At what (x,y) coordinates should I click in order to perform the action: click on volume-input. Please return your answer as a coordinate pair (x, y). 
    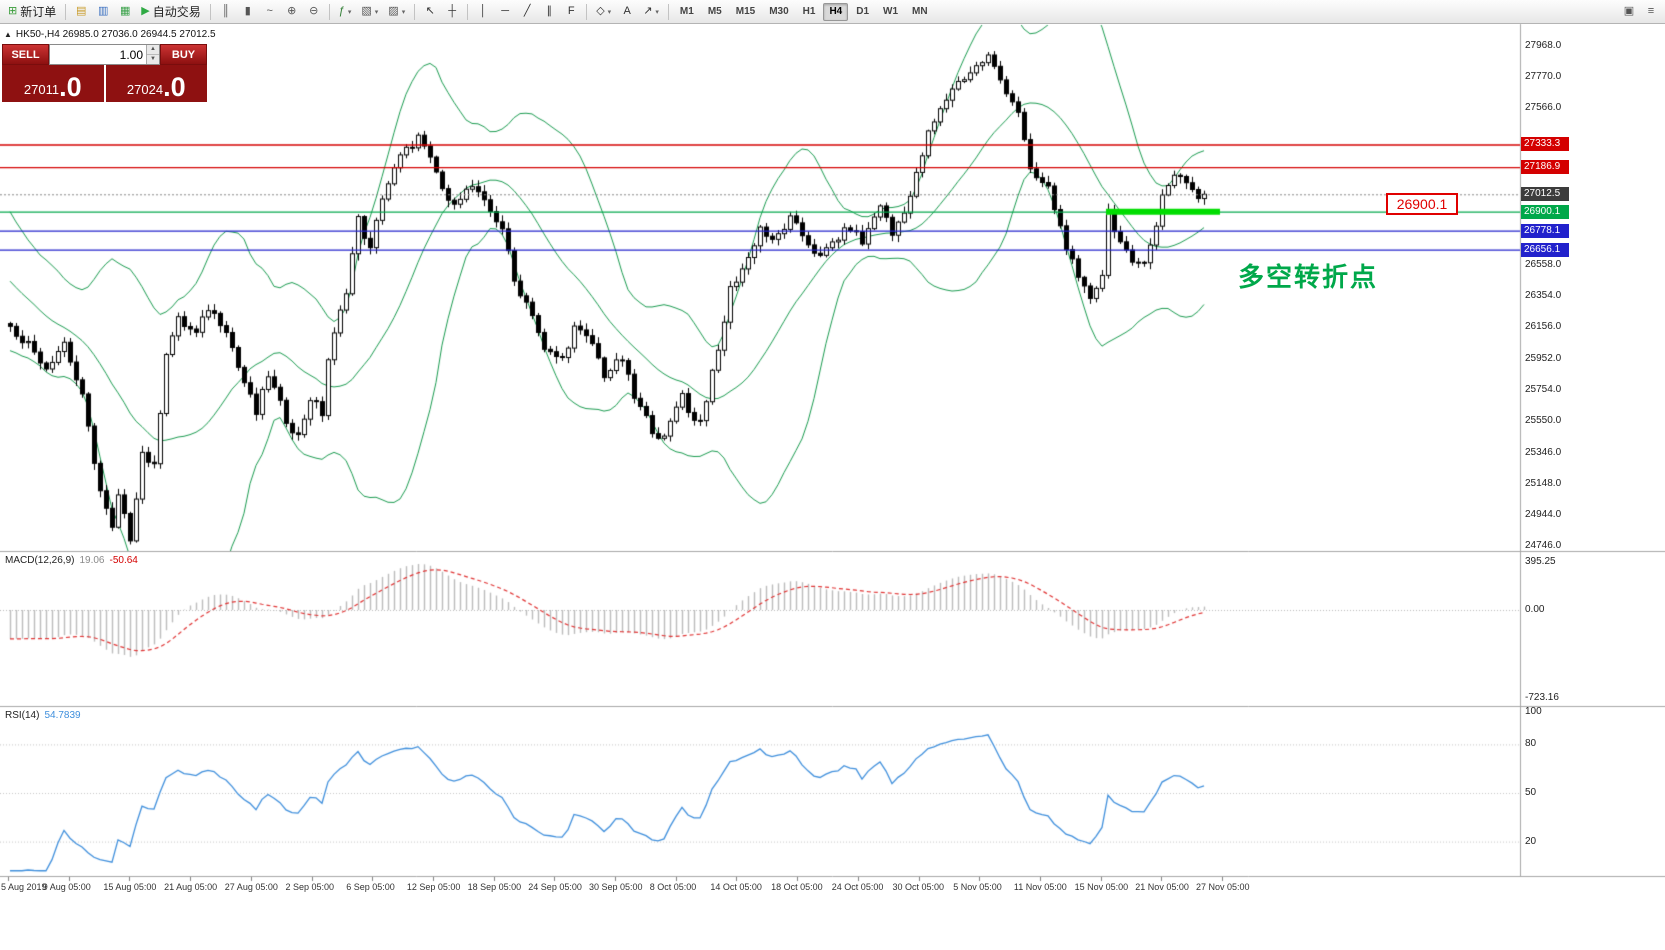
    Looking at the image, I should click on (98, 54).